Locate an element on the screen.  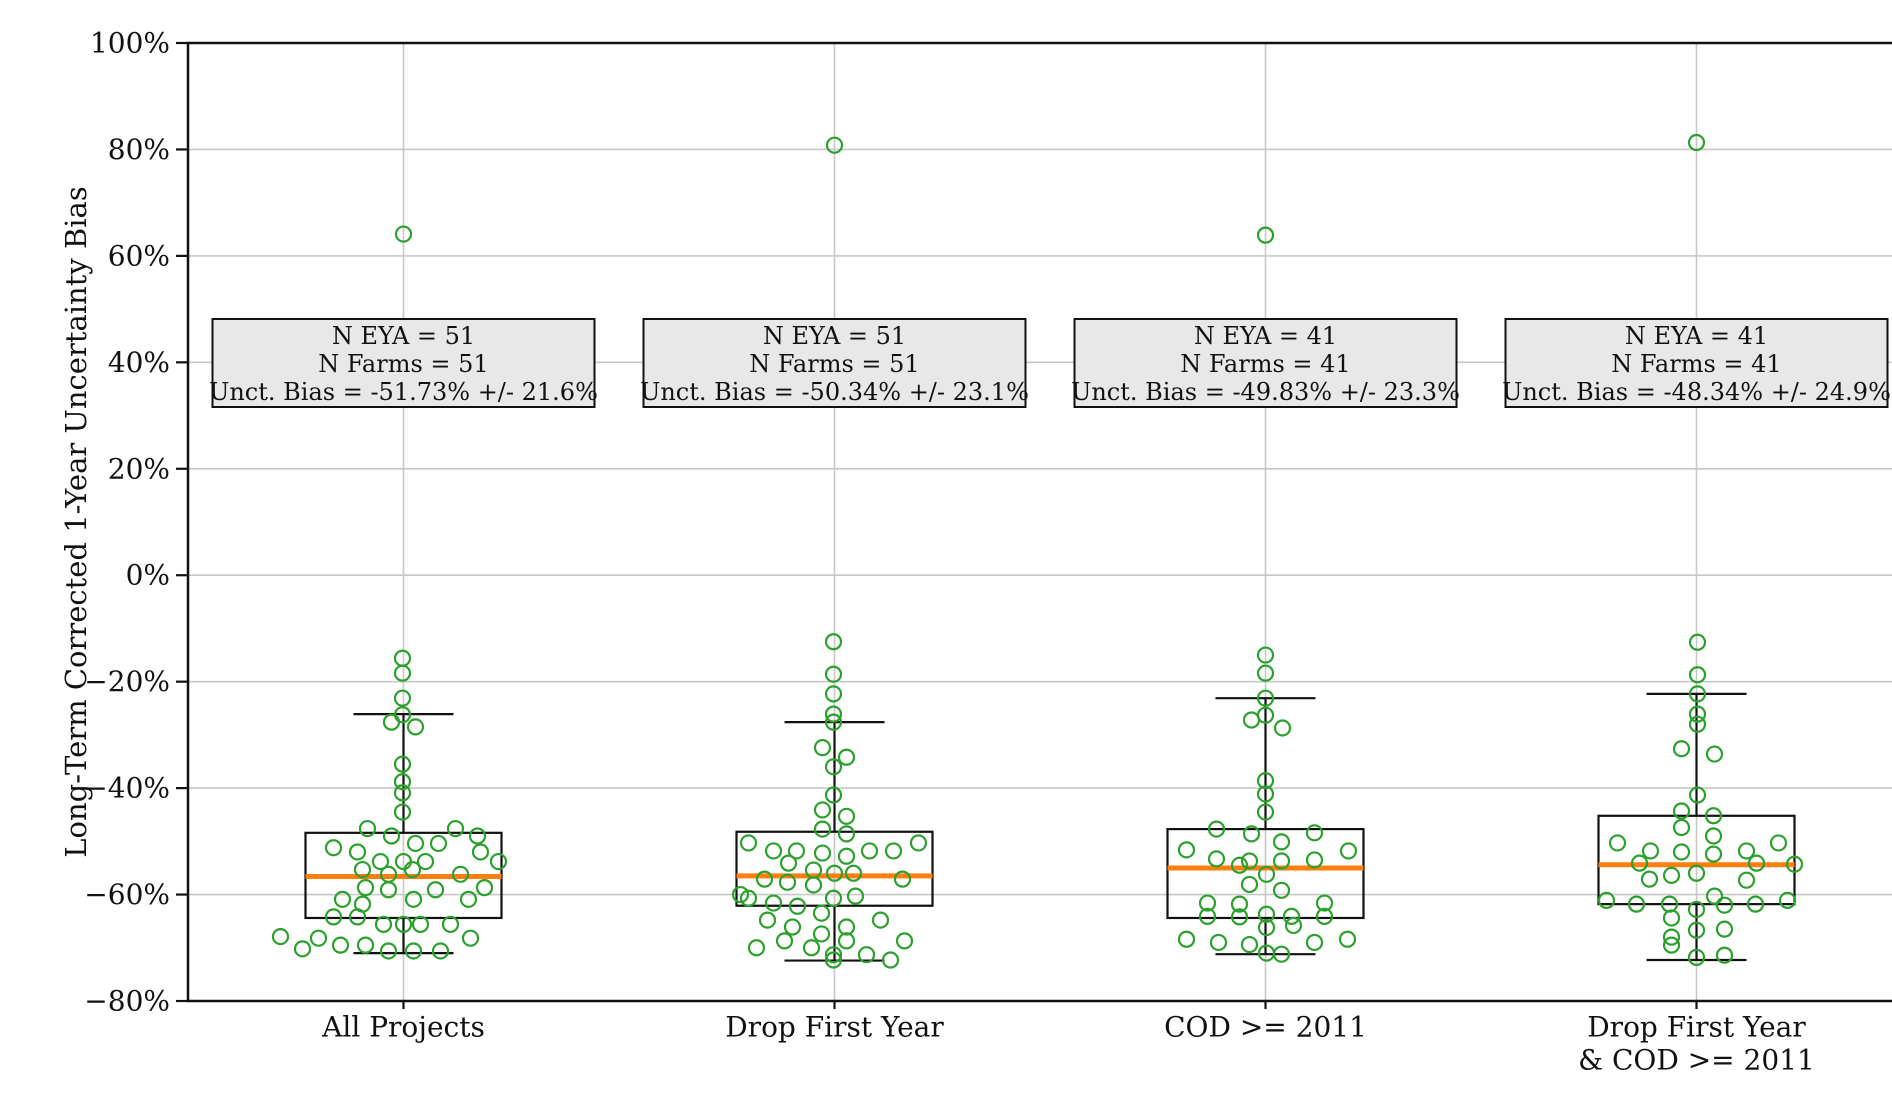
iqr-box is located at coordinates (1696, 860).